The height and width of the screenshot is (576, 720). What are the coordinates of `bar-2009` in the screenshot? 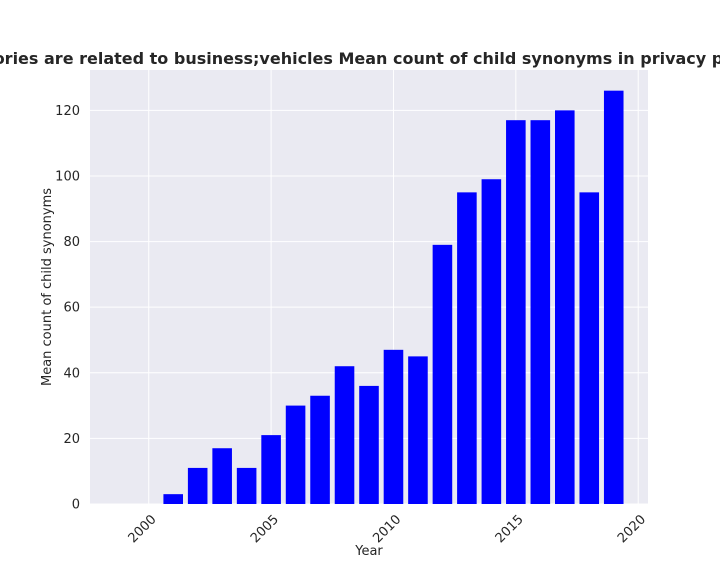 It's located at (369, 444).